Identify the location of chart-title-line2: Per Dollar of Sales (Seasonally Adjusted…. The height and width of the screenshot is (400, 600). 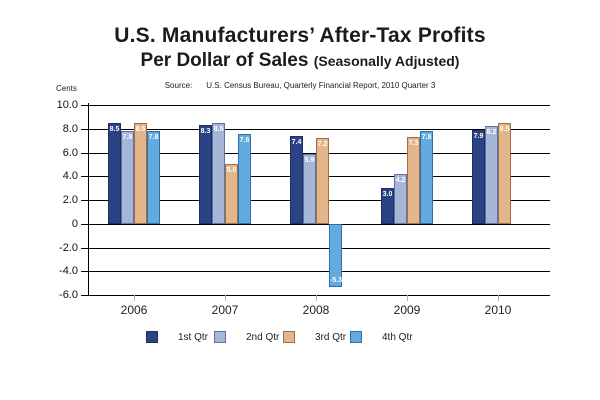
(300, 61).